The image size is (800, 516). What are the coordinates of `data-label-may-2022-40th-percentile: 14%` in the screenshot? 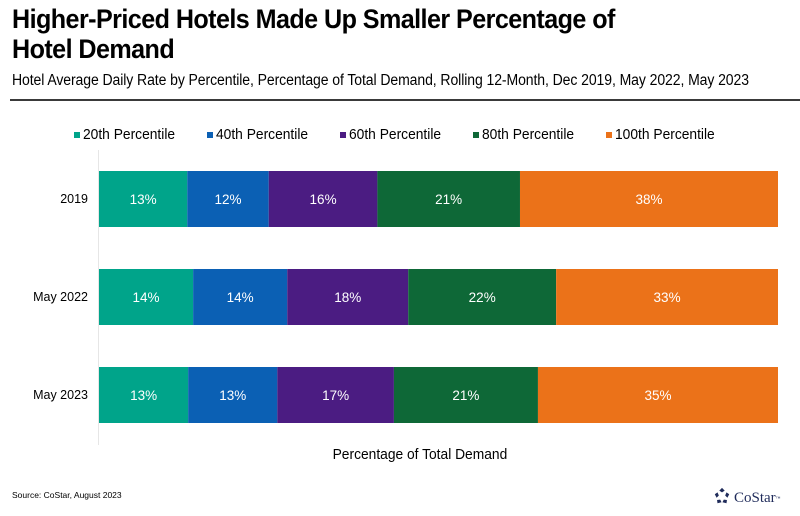 It's located at (240, 297).